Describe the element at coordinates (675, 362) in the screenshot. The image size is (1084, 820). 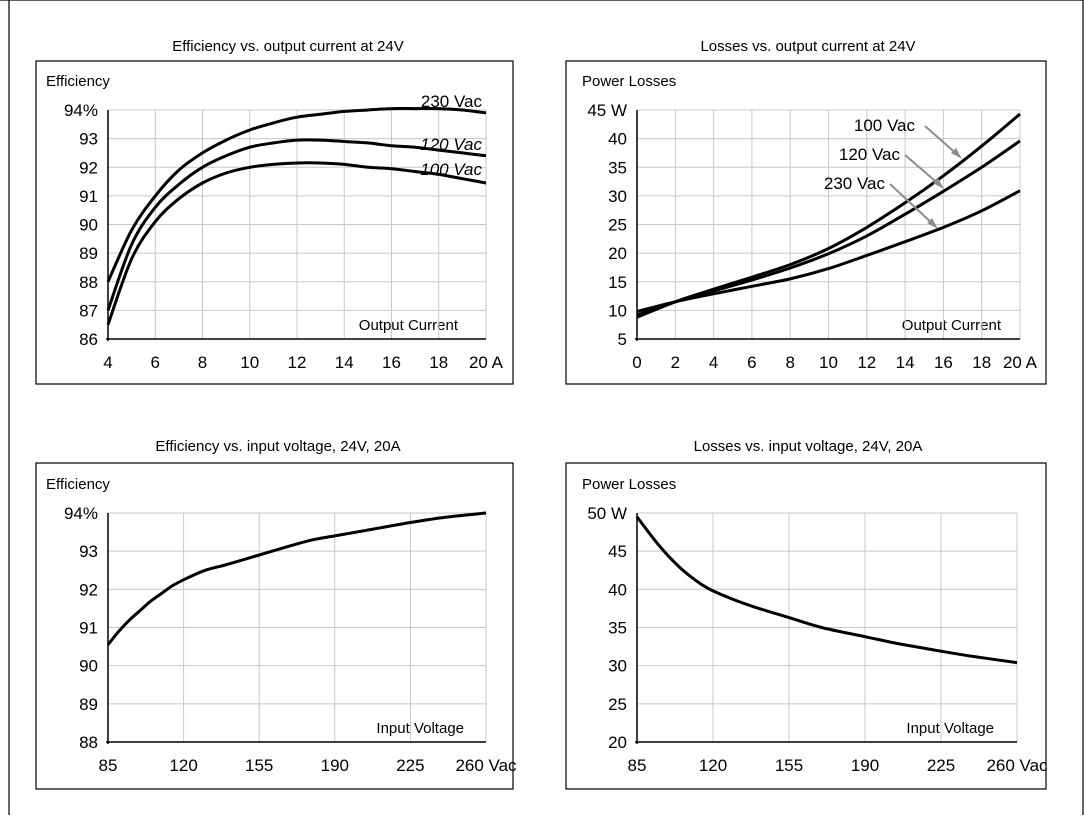
I see `x-tick-label: 2` at that location.